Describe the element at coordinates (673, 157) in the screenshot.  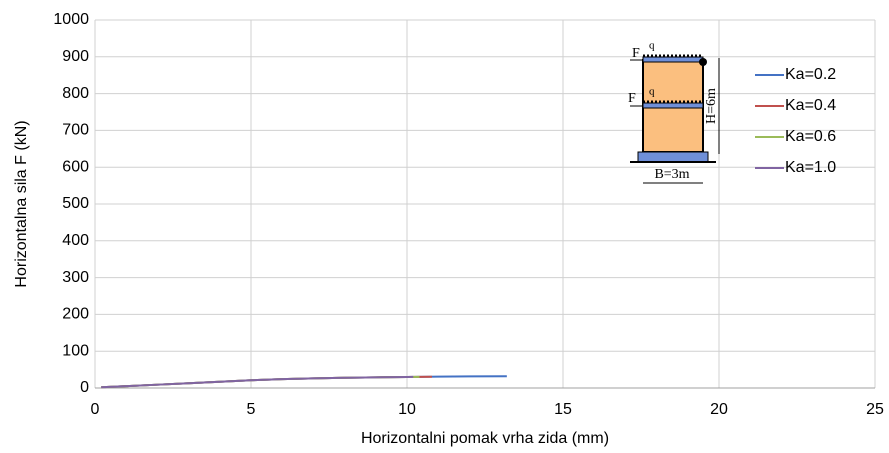
I see `footing` at that location.